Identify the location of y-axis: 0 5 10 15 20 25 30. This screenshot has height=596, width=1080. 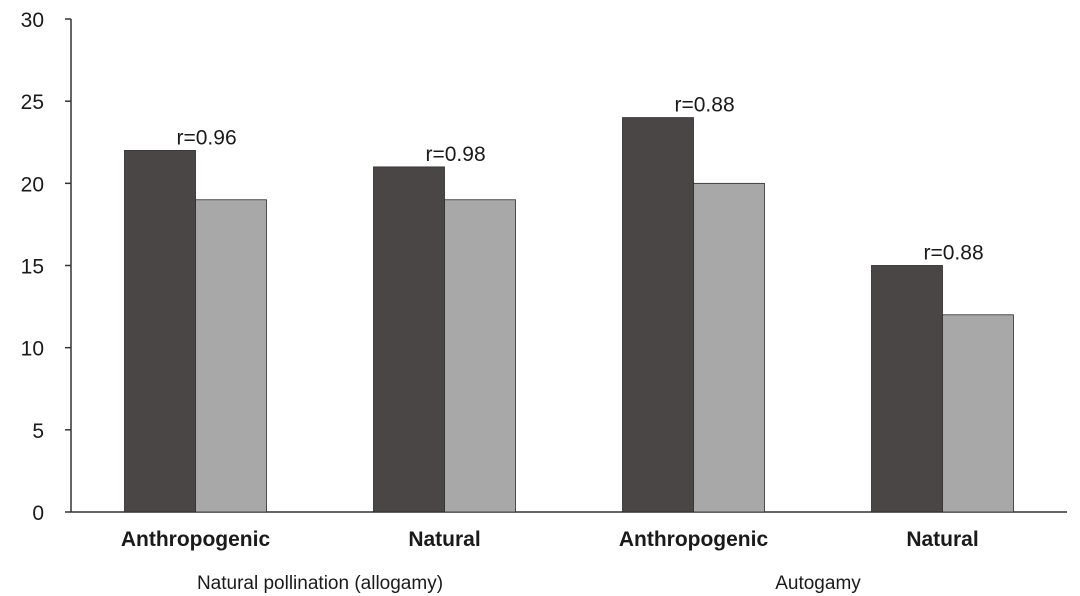
(46, 267).